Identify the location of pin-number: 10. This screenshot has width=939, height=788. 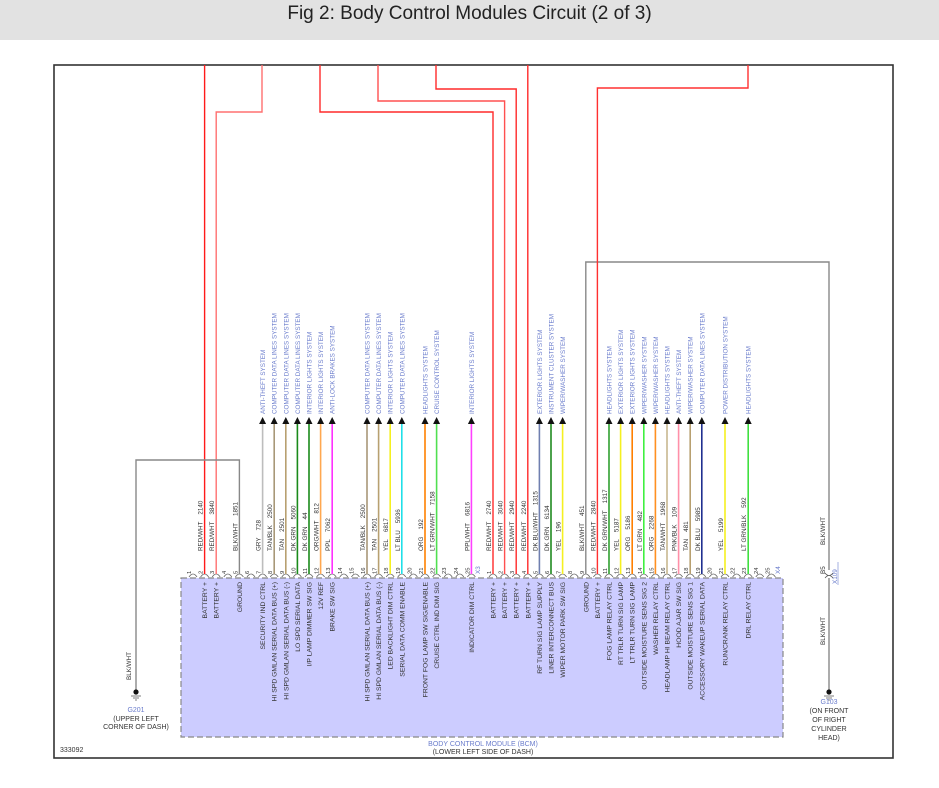
(594, 571).